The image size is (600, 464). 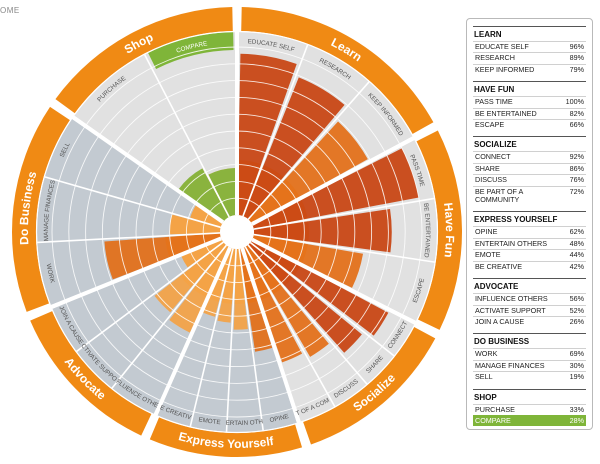 I want to click on legend-row: JOIN A CAUSE 26%, so click(x=529, y=321).